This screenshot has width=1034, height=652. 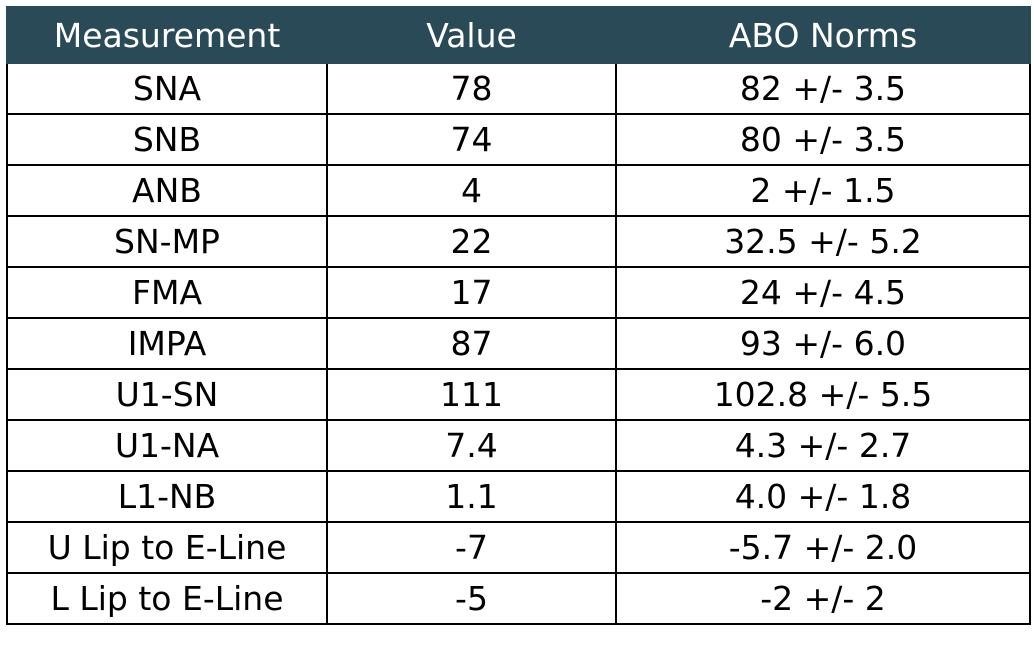 I want to click on table-header: Measurement Value ABO Norms, so click(x=518, y=35).